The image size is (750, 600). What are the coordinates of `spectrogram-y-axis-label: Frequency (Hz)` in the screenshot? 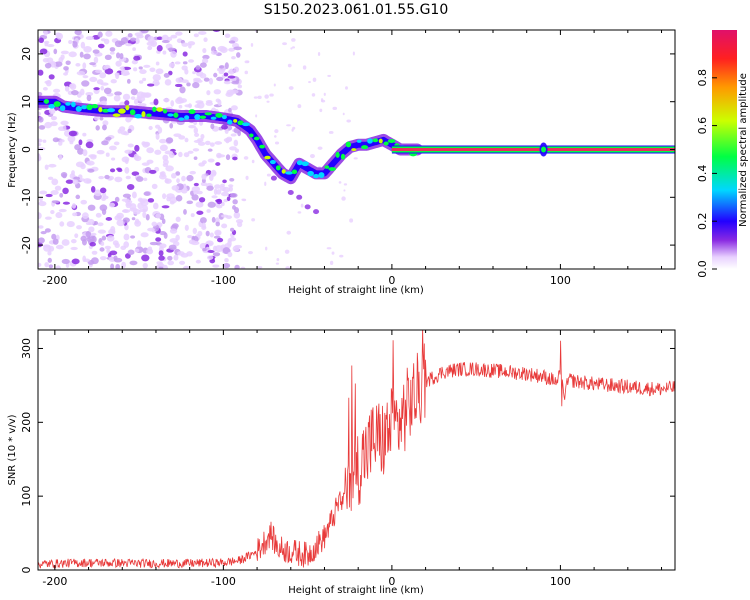 It's located at (12, 150).